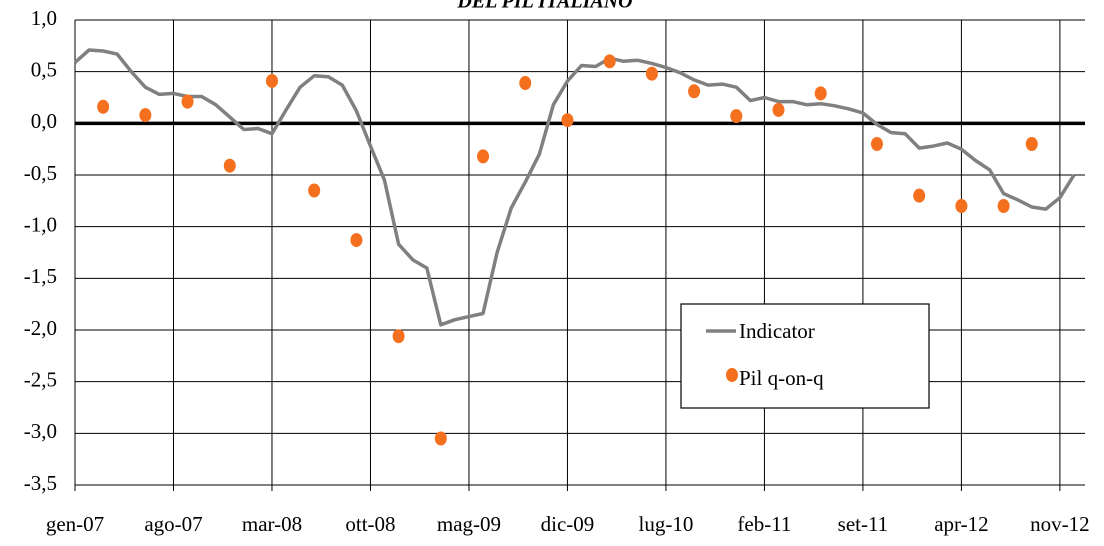  What do you see at coordinates (173, 524) in the screenshot?
I see `x-tick-label: ago-07` at bounding box center [173, 524].